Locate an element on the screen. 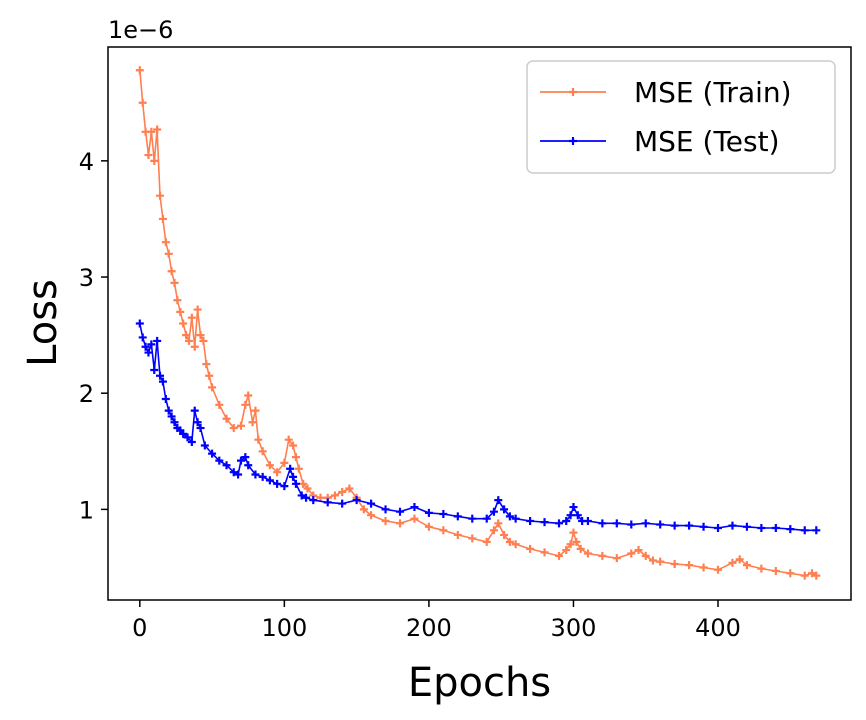  y-tick-label: 1 is located at coordinates (86, 510).